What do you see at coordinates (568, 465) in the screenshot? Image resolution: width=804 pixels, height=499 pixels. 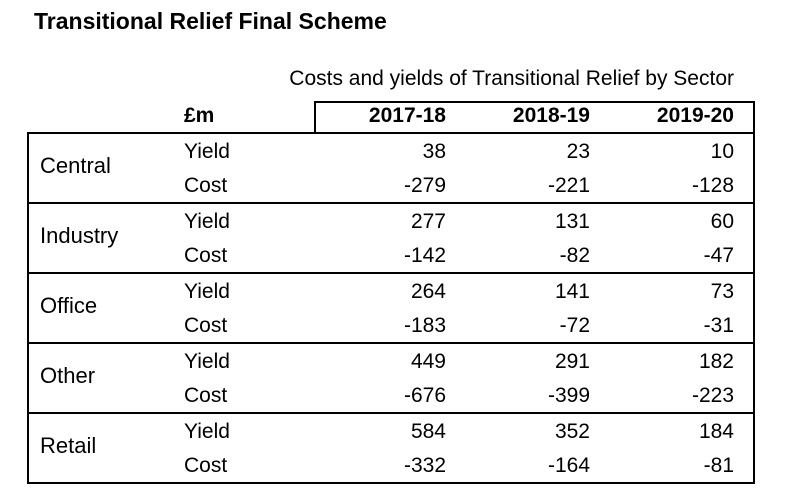 I see `value-cell-cost: -164` at bounding box center [568, 465].